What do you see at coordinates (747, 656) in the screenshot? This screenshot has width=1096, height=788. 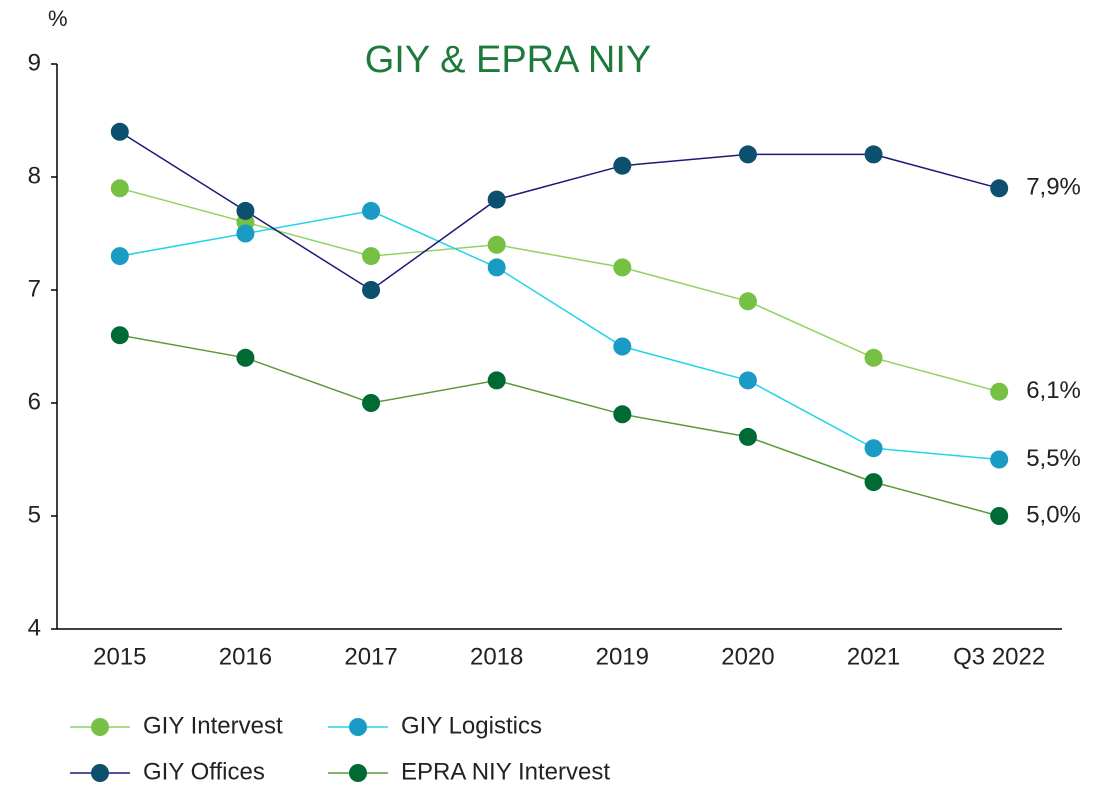 I see `x-tick-label: 2020` at bounding box center [747, 656].